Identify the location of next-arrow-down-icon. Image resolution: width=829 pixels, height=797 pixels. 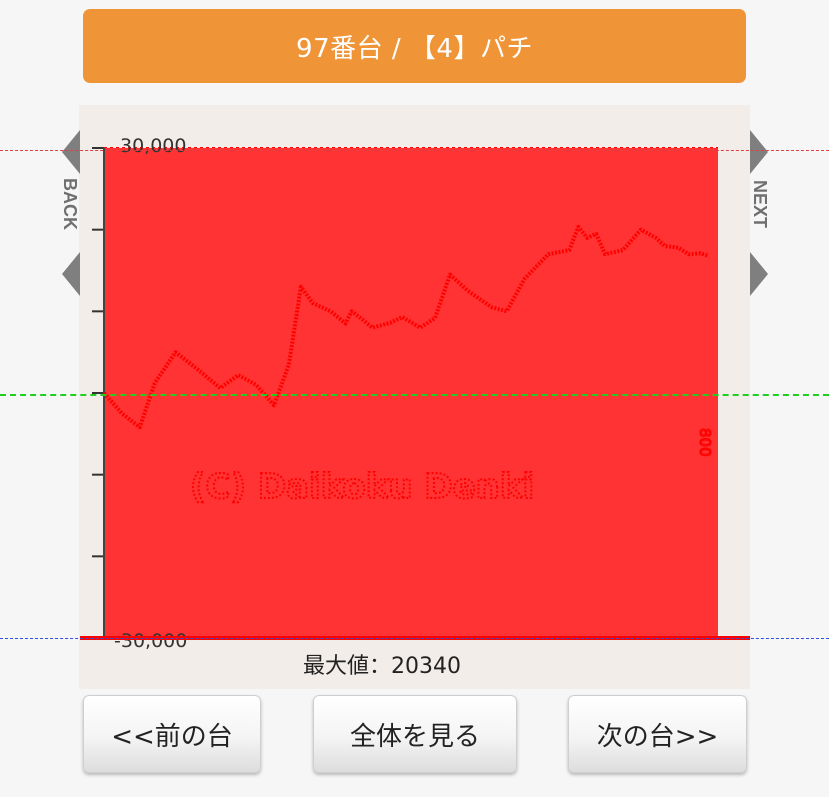
(759, 274).